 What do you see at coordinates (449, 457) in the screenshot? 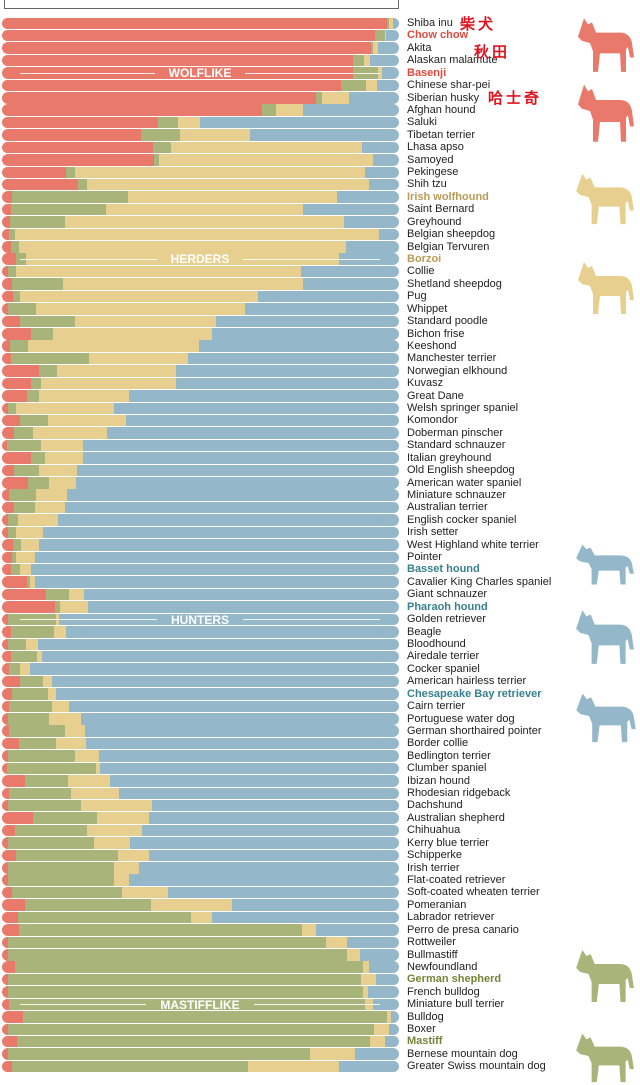
I see `breed-label: Italian greyhound` at bounding box center [449, 457].